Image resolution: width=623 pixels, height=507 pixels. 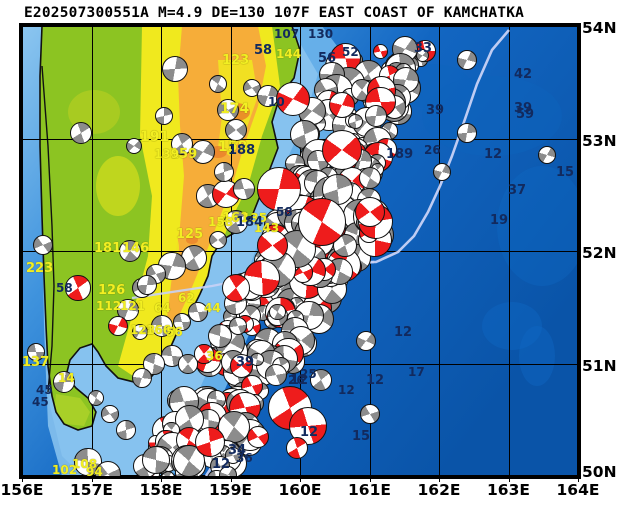 What do you see at coordinates (599, 366) in the screenshot?
I see `y-tick-3: 51N` at bounding box center [599, 366].